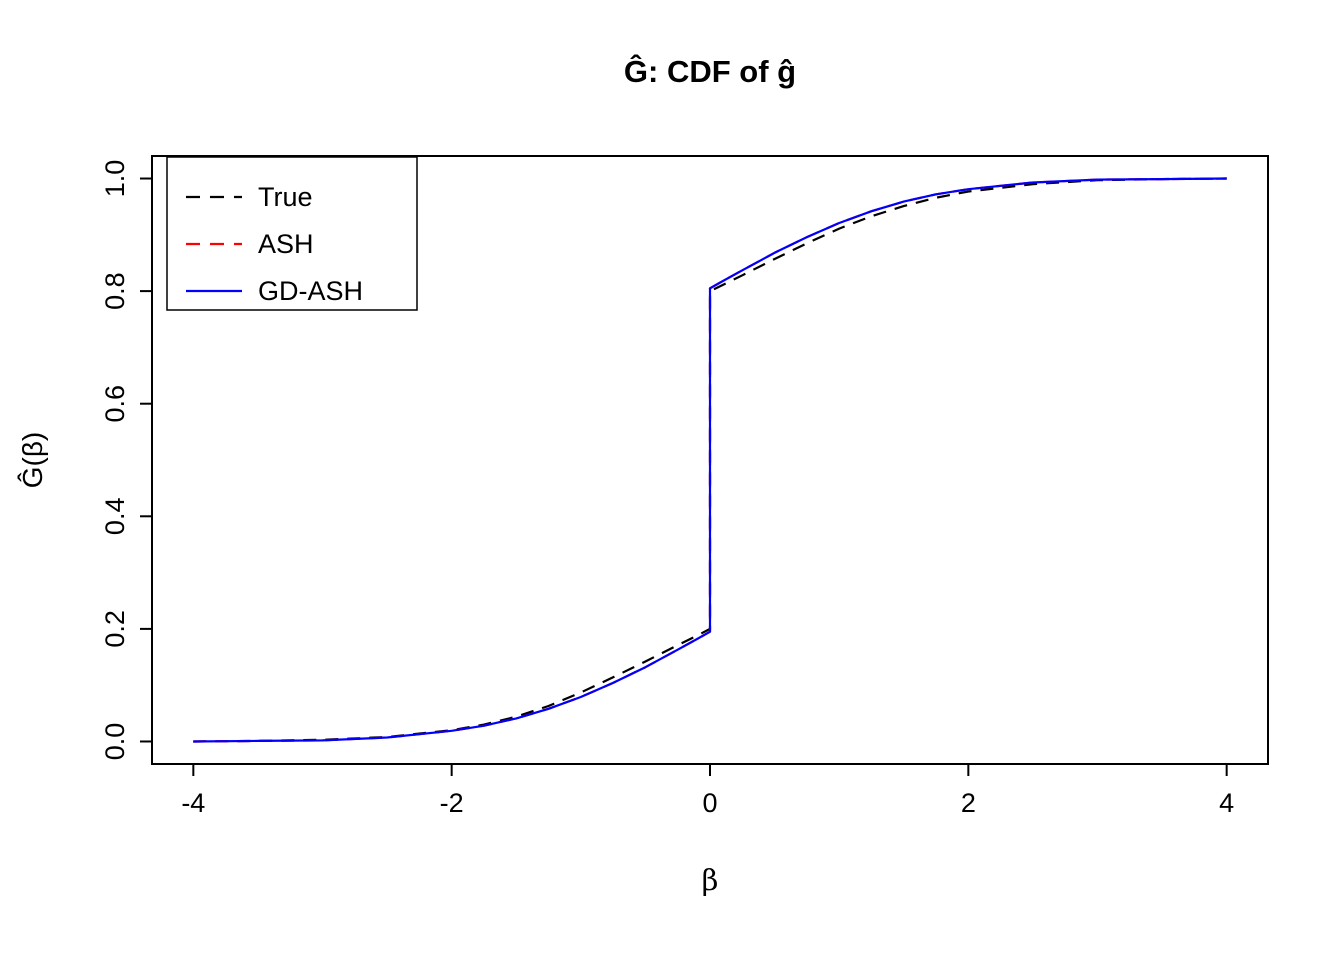  I want to click on legend-label-gdash: GD-ASH, so click(310, 291).